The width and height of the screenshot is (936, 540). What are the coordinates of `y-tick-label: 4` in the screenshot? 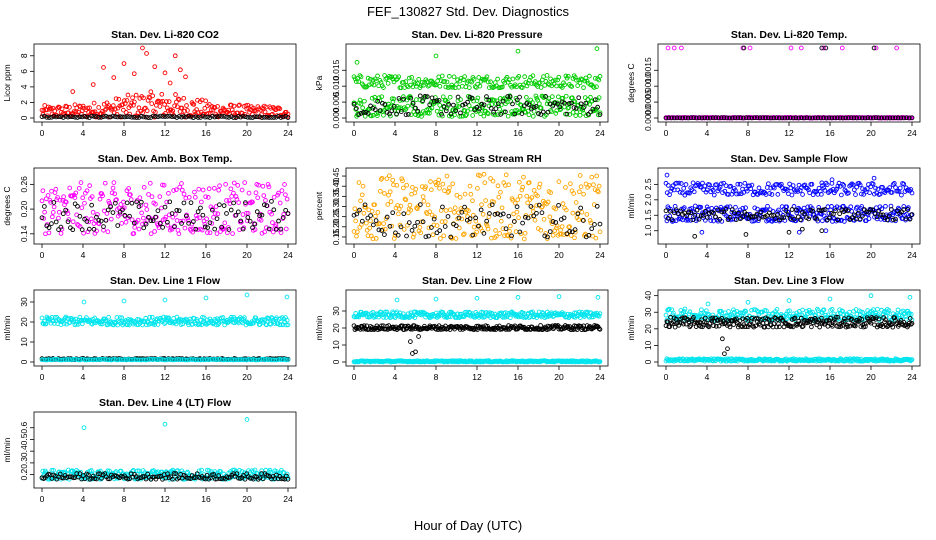 It's located at (24, 86).